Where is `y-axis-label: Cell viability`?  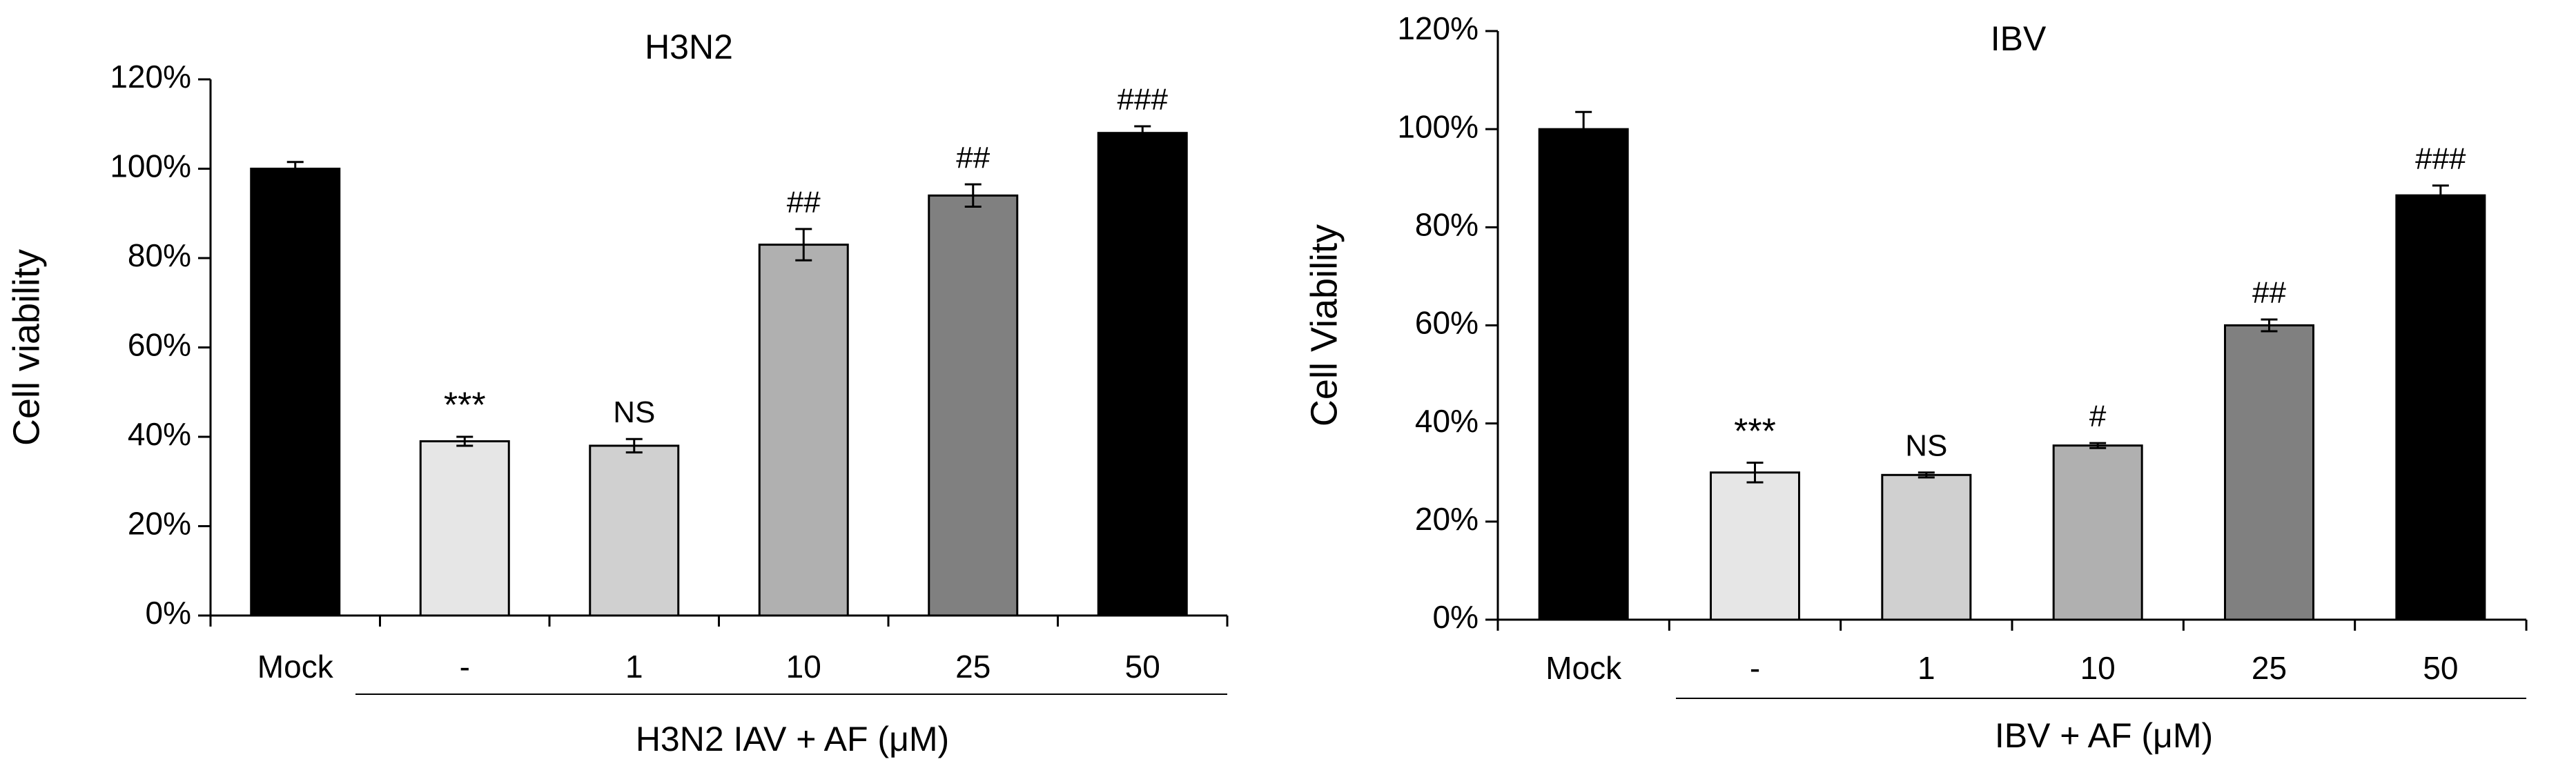 y-axis-label: Cell viability is located at coordinates (26, 347).